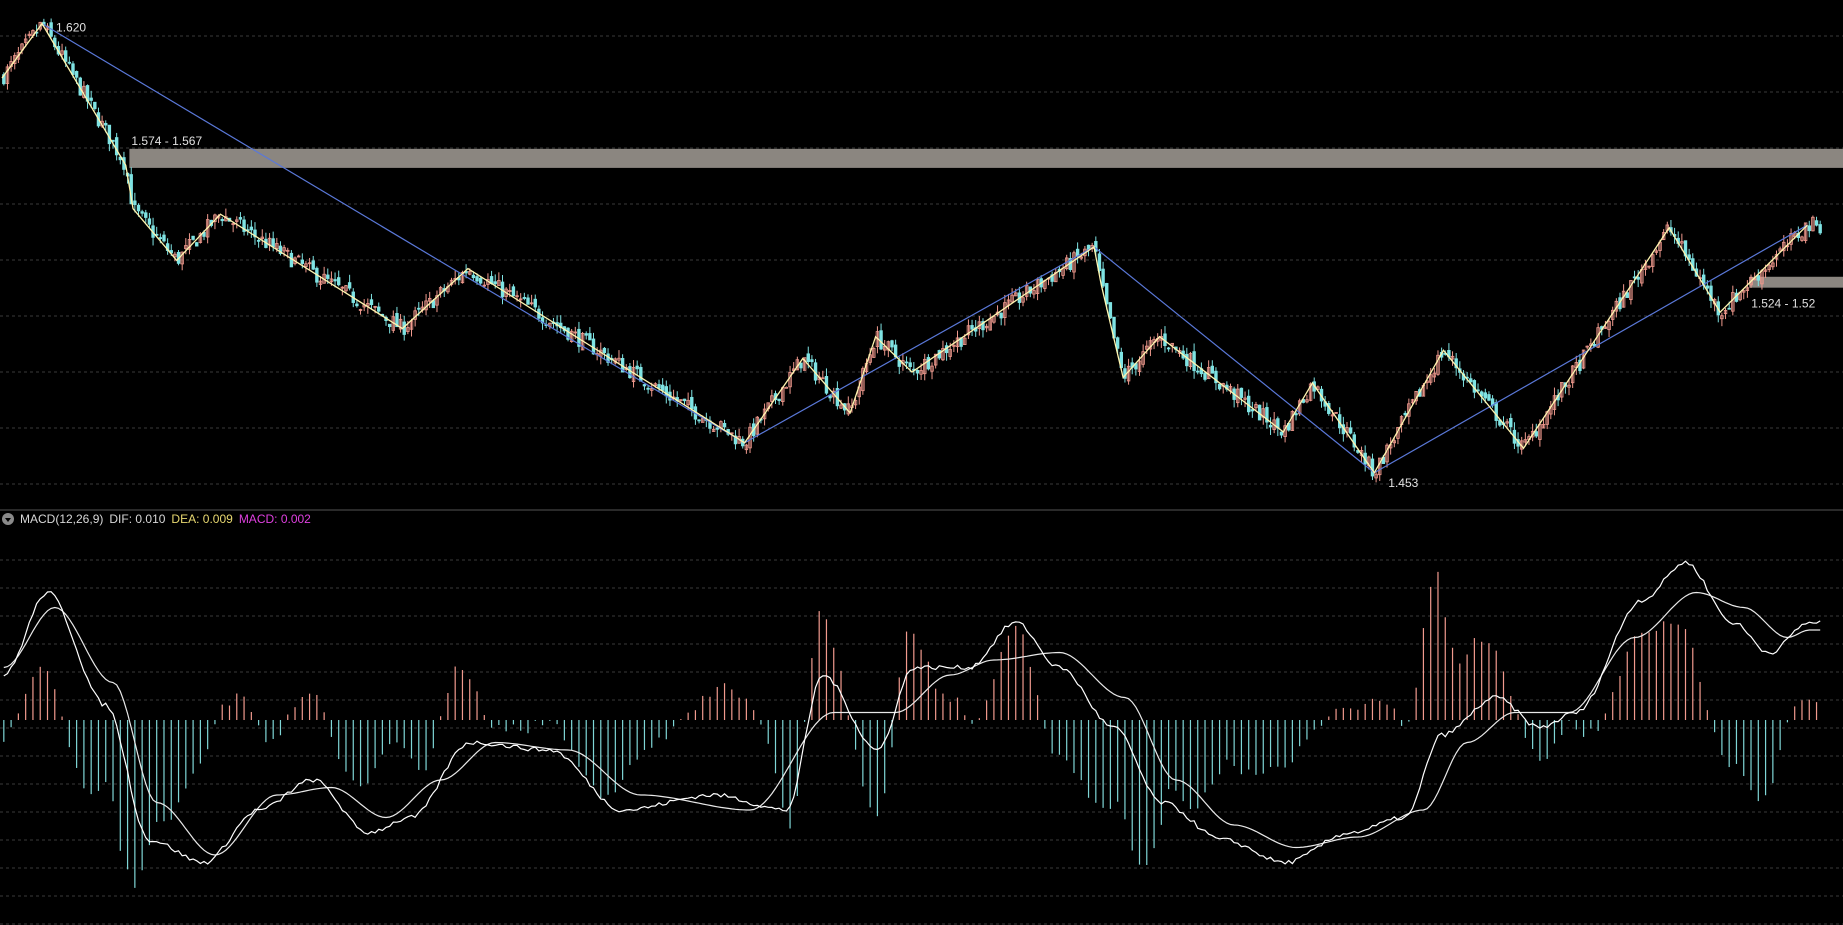 The height and width of the screenshot is (925, 1843). Describe the element at coordinates (986, 158) in the screenshot. I see `price-band-resistance` at that location.